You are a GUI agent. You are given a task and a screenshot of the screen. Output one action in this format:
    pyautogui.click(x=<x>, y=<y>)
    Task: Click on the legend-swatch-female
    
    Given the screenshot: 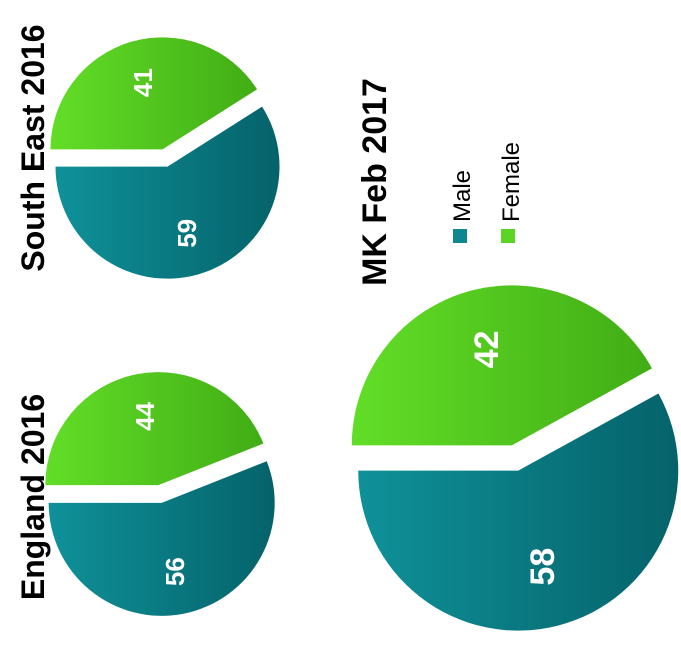 What is the action you would take?
    pyautogui.click(x=508, y=236)
    